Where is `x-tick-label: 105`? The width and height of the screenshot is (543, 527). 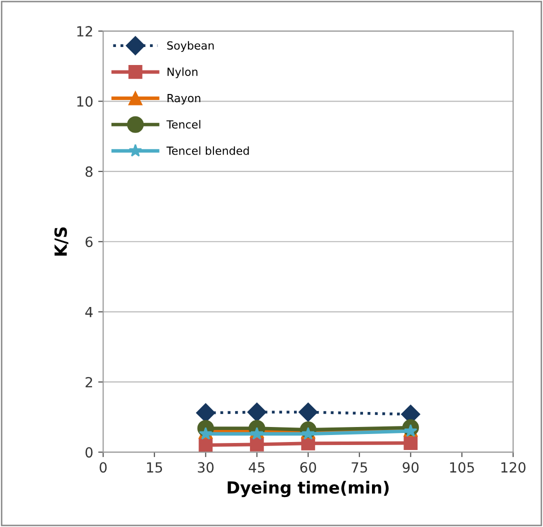 x-tick-label: 105 is located at coordinates (462, 467).